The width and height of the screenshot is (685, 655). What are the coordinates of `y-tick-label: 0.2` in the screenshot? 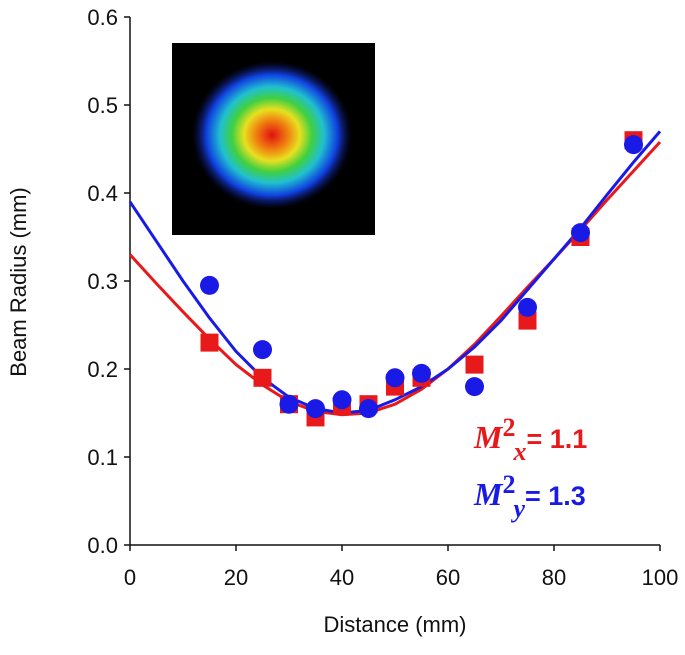 It's located at (102, 369).